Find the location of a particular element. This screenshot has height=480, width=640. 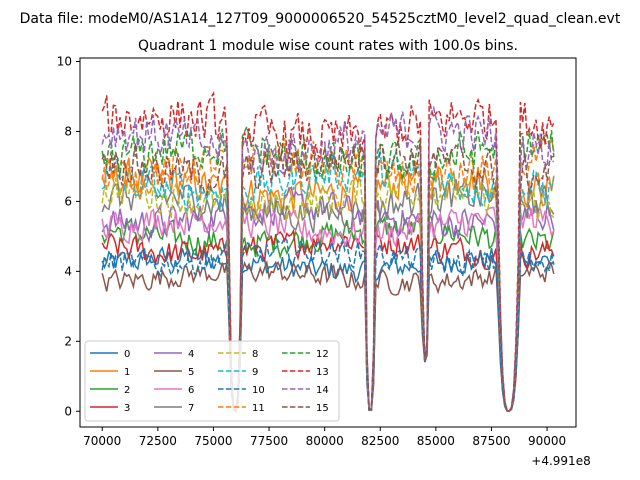

y-tick-label: 2 is located at coordinates (68, 341).